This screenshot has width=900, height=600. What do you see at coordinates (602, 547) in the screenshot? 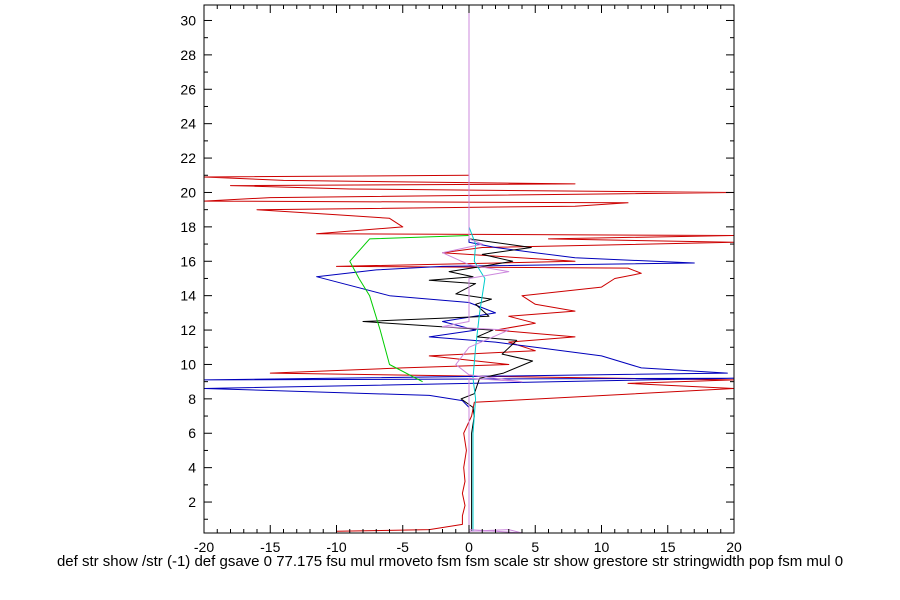
I see `x-tick-label: 10` at bounding box center [602, 547].